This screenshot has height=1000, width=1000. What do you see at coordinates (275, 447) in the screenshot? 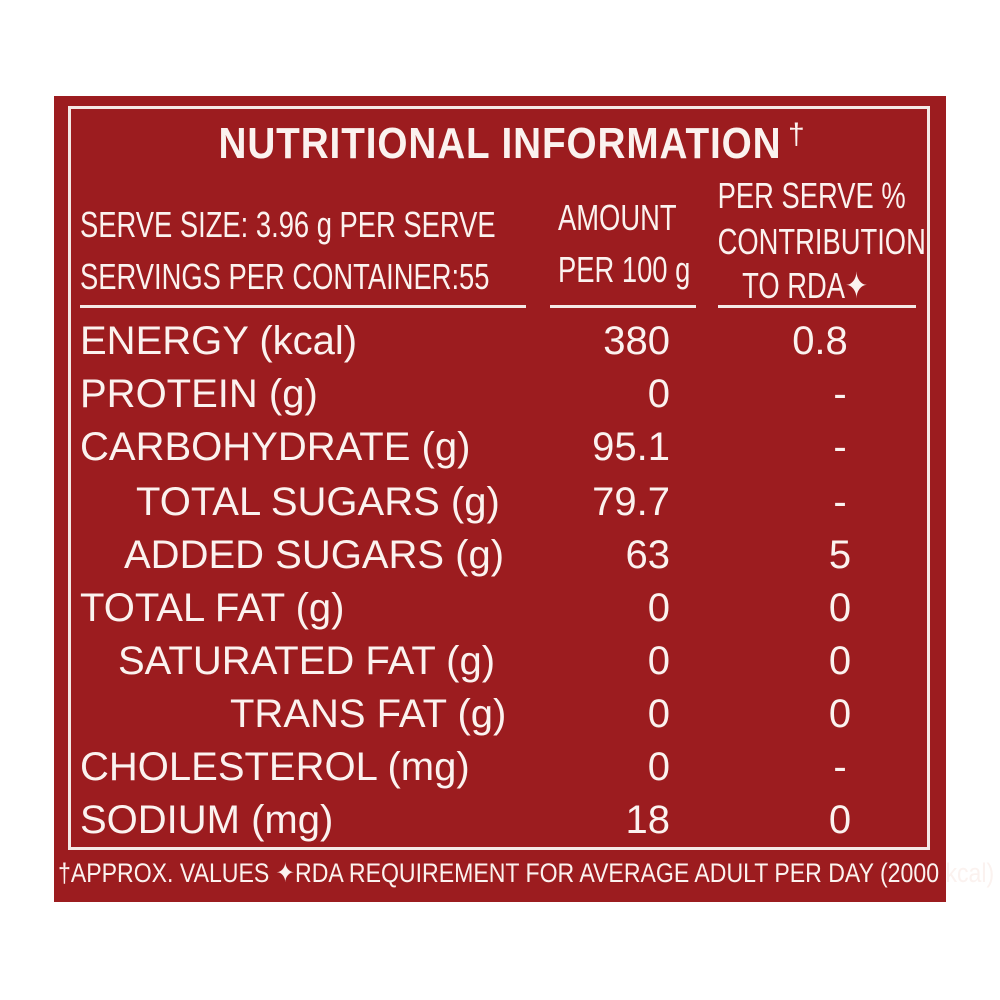
I see `row-label-carbohydrate: CARBOHYDRATE (g)` at bounding box center [275, 447].